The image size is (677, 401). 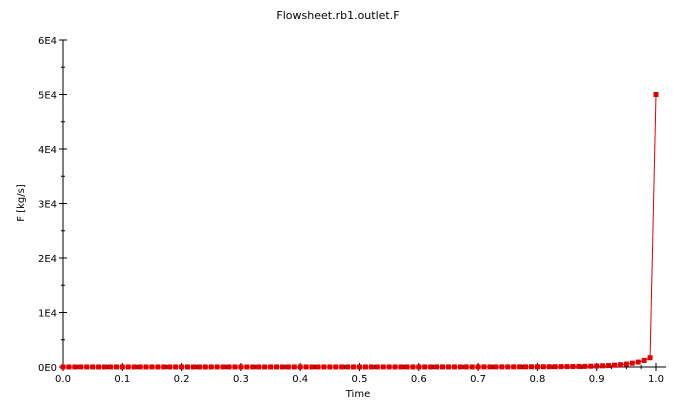 I want to click on chart-title: Flowsheet.rb1.outlet.F, so click(x=337, y=15).